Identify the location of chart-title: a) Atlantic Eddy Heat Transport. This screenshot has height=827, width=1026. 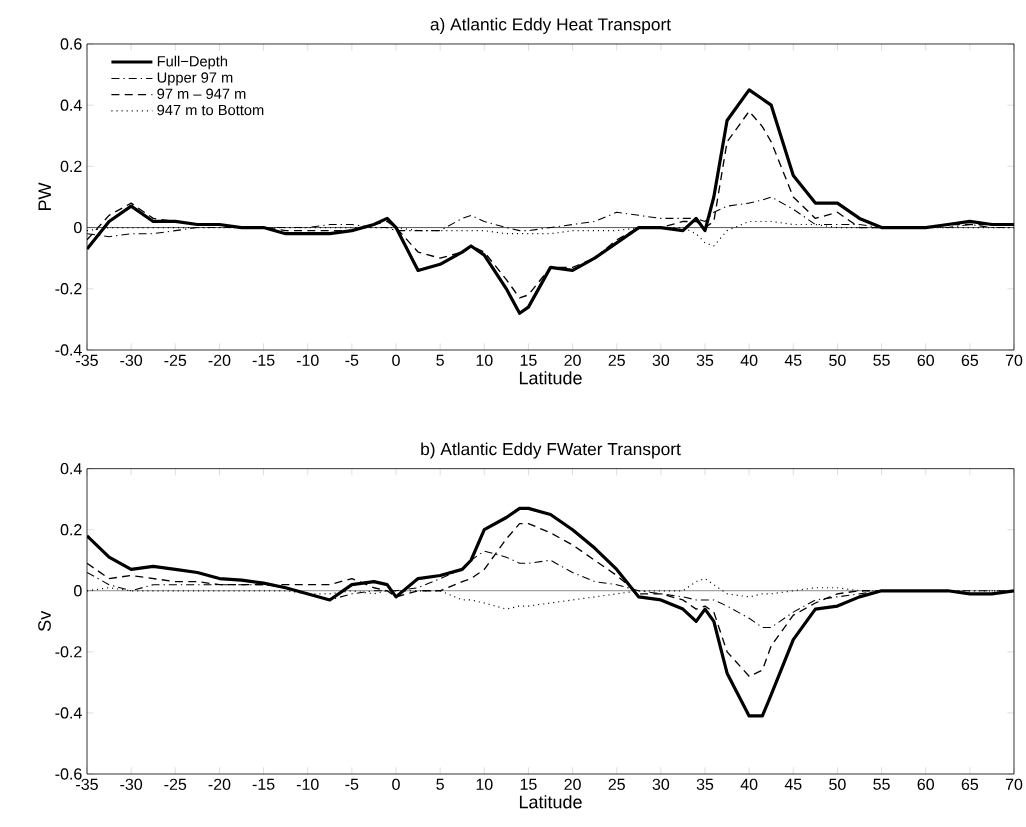
(550, 25).